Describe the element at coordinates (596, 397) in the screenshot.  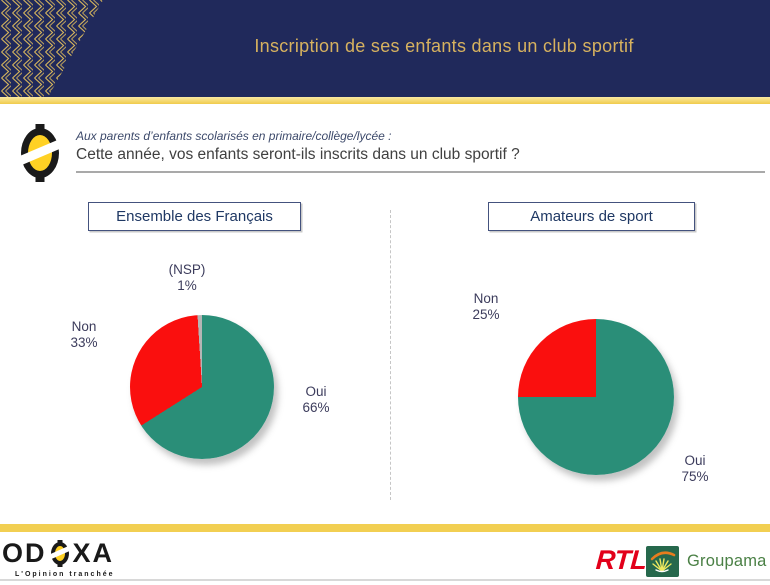
I see `pie-chart-amateurs` at that location.